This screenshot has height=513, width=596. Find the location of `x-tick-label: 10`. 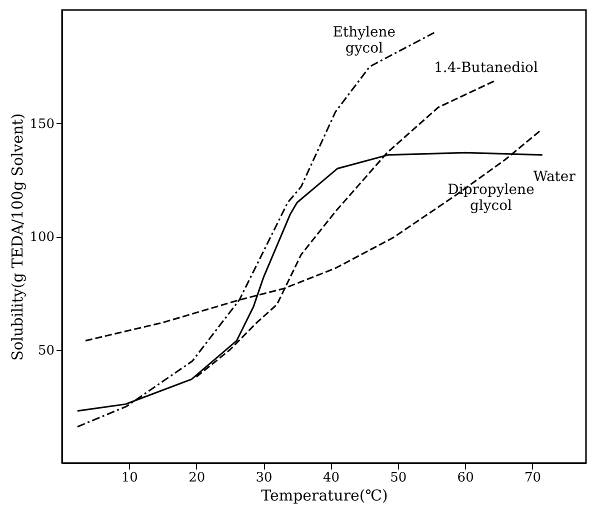

x-tick-label: 10 is located at coordinates (129, 478).